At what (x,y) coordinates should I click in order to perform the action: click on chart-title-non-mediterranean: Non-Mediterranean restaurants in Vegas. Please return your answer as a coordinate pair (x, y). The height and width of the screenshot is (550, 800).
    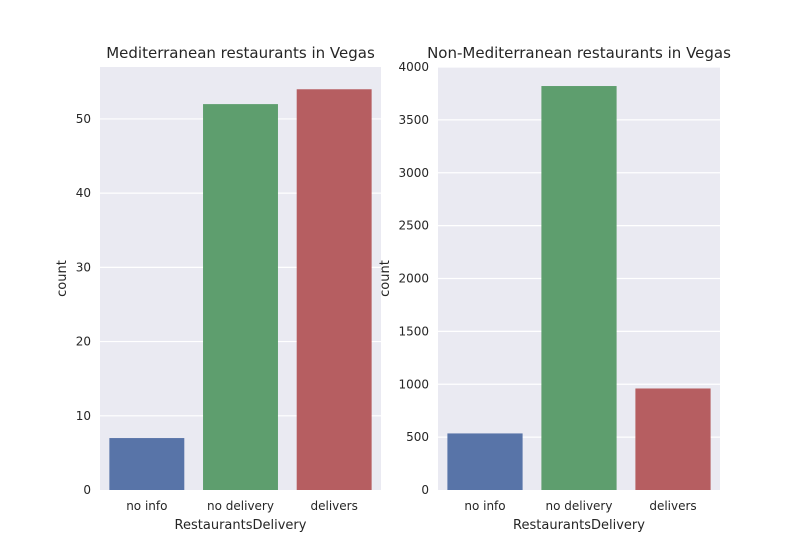
    Looking at the image, I should click on (579, 53).